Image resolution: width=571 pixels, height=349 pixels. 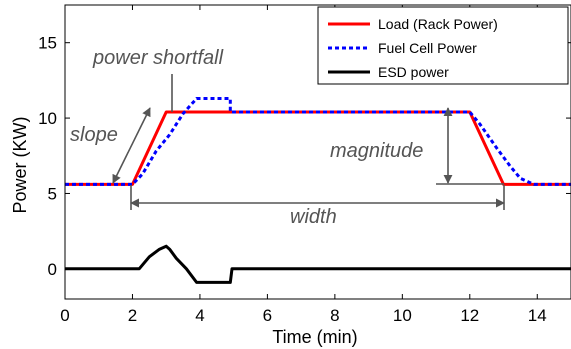 I want to click on series-line-esd-power, so click(x=318, y=264).